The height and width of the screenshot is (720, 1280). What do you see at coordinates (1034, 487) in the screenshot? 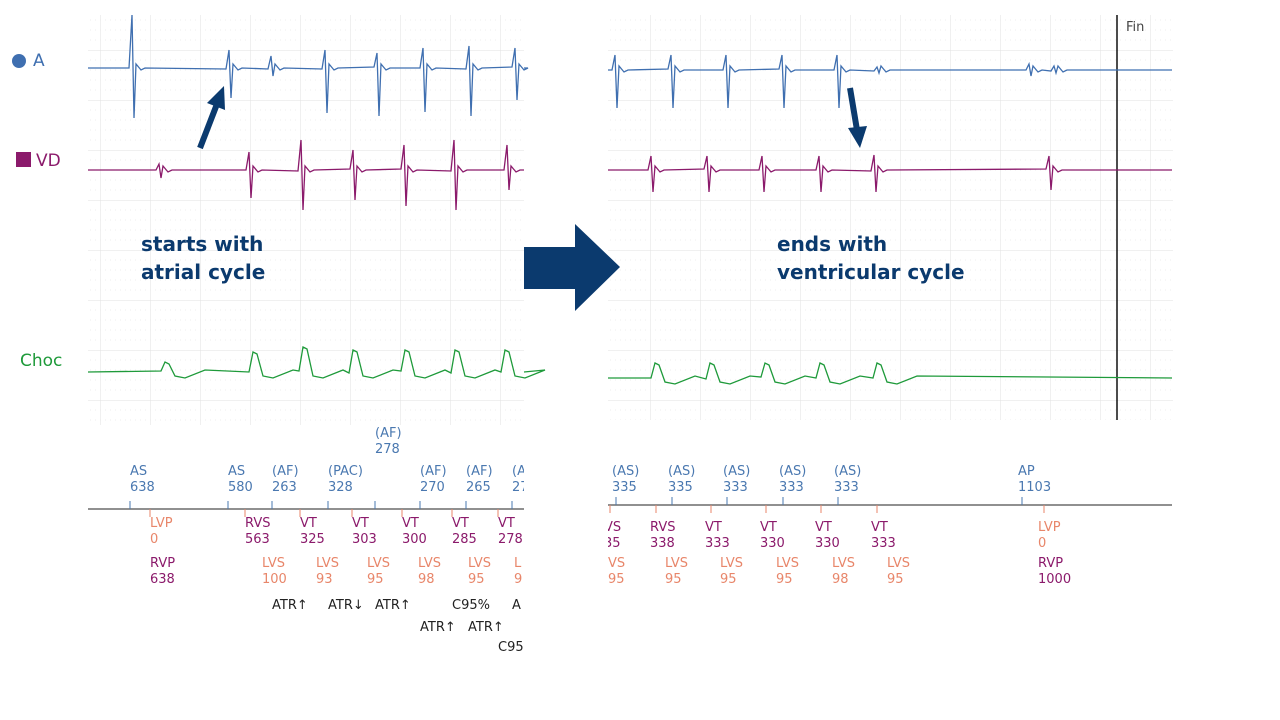
I see `marker-value: 1103` at bounding box center [1034, 487].